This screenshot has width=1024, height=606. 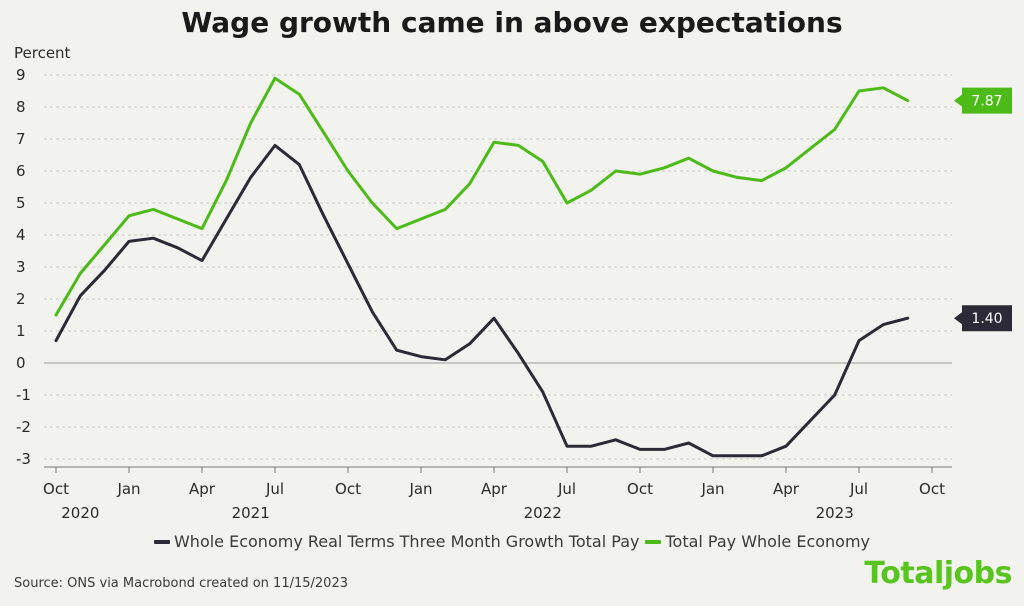 I want to click on y-tick-labels: 9 8 7 6 5 4 3 2 1 0 -1 -2 -3, so click(x=23, y=267).